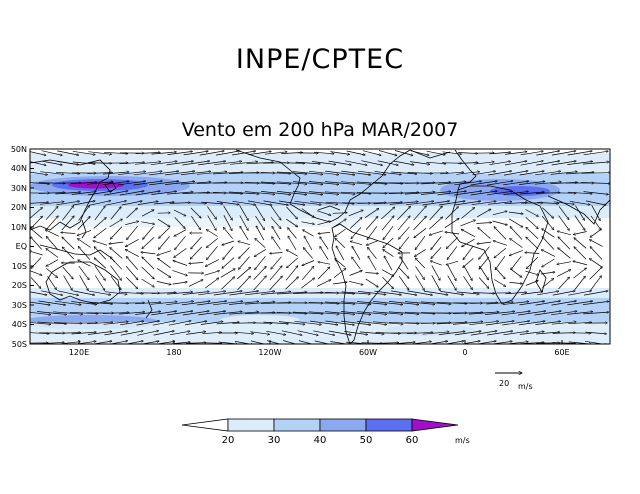 The image size is (640, 494). What do you see at coordinates (464, 352) in the screenshot?
I see `lon-label: 0` at bounding box center [464, 352].